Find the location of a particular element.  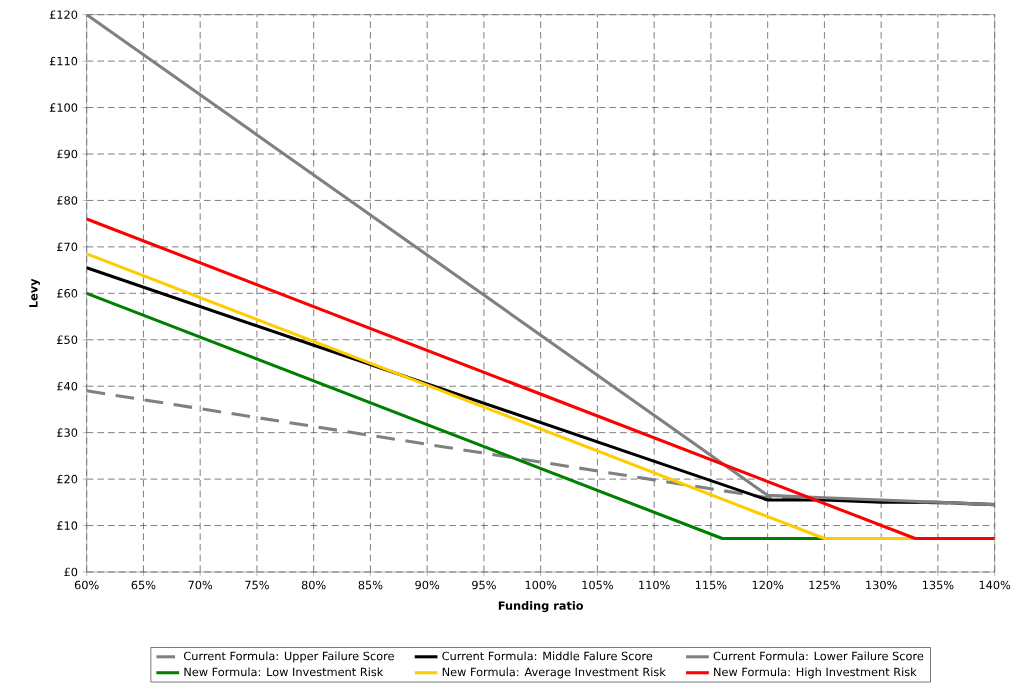

y-tick-label: £40 is located at coordinates (67, 386).